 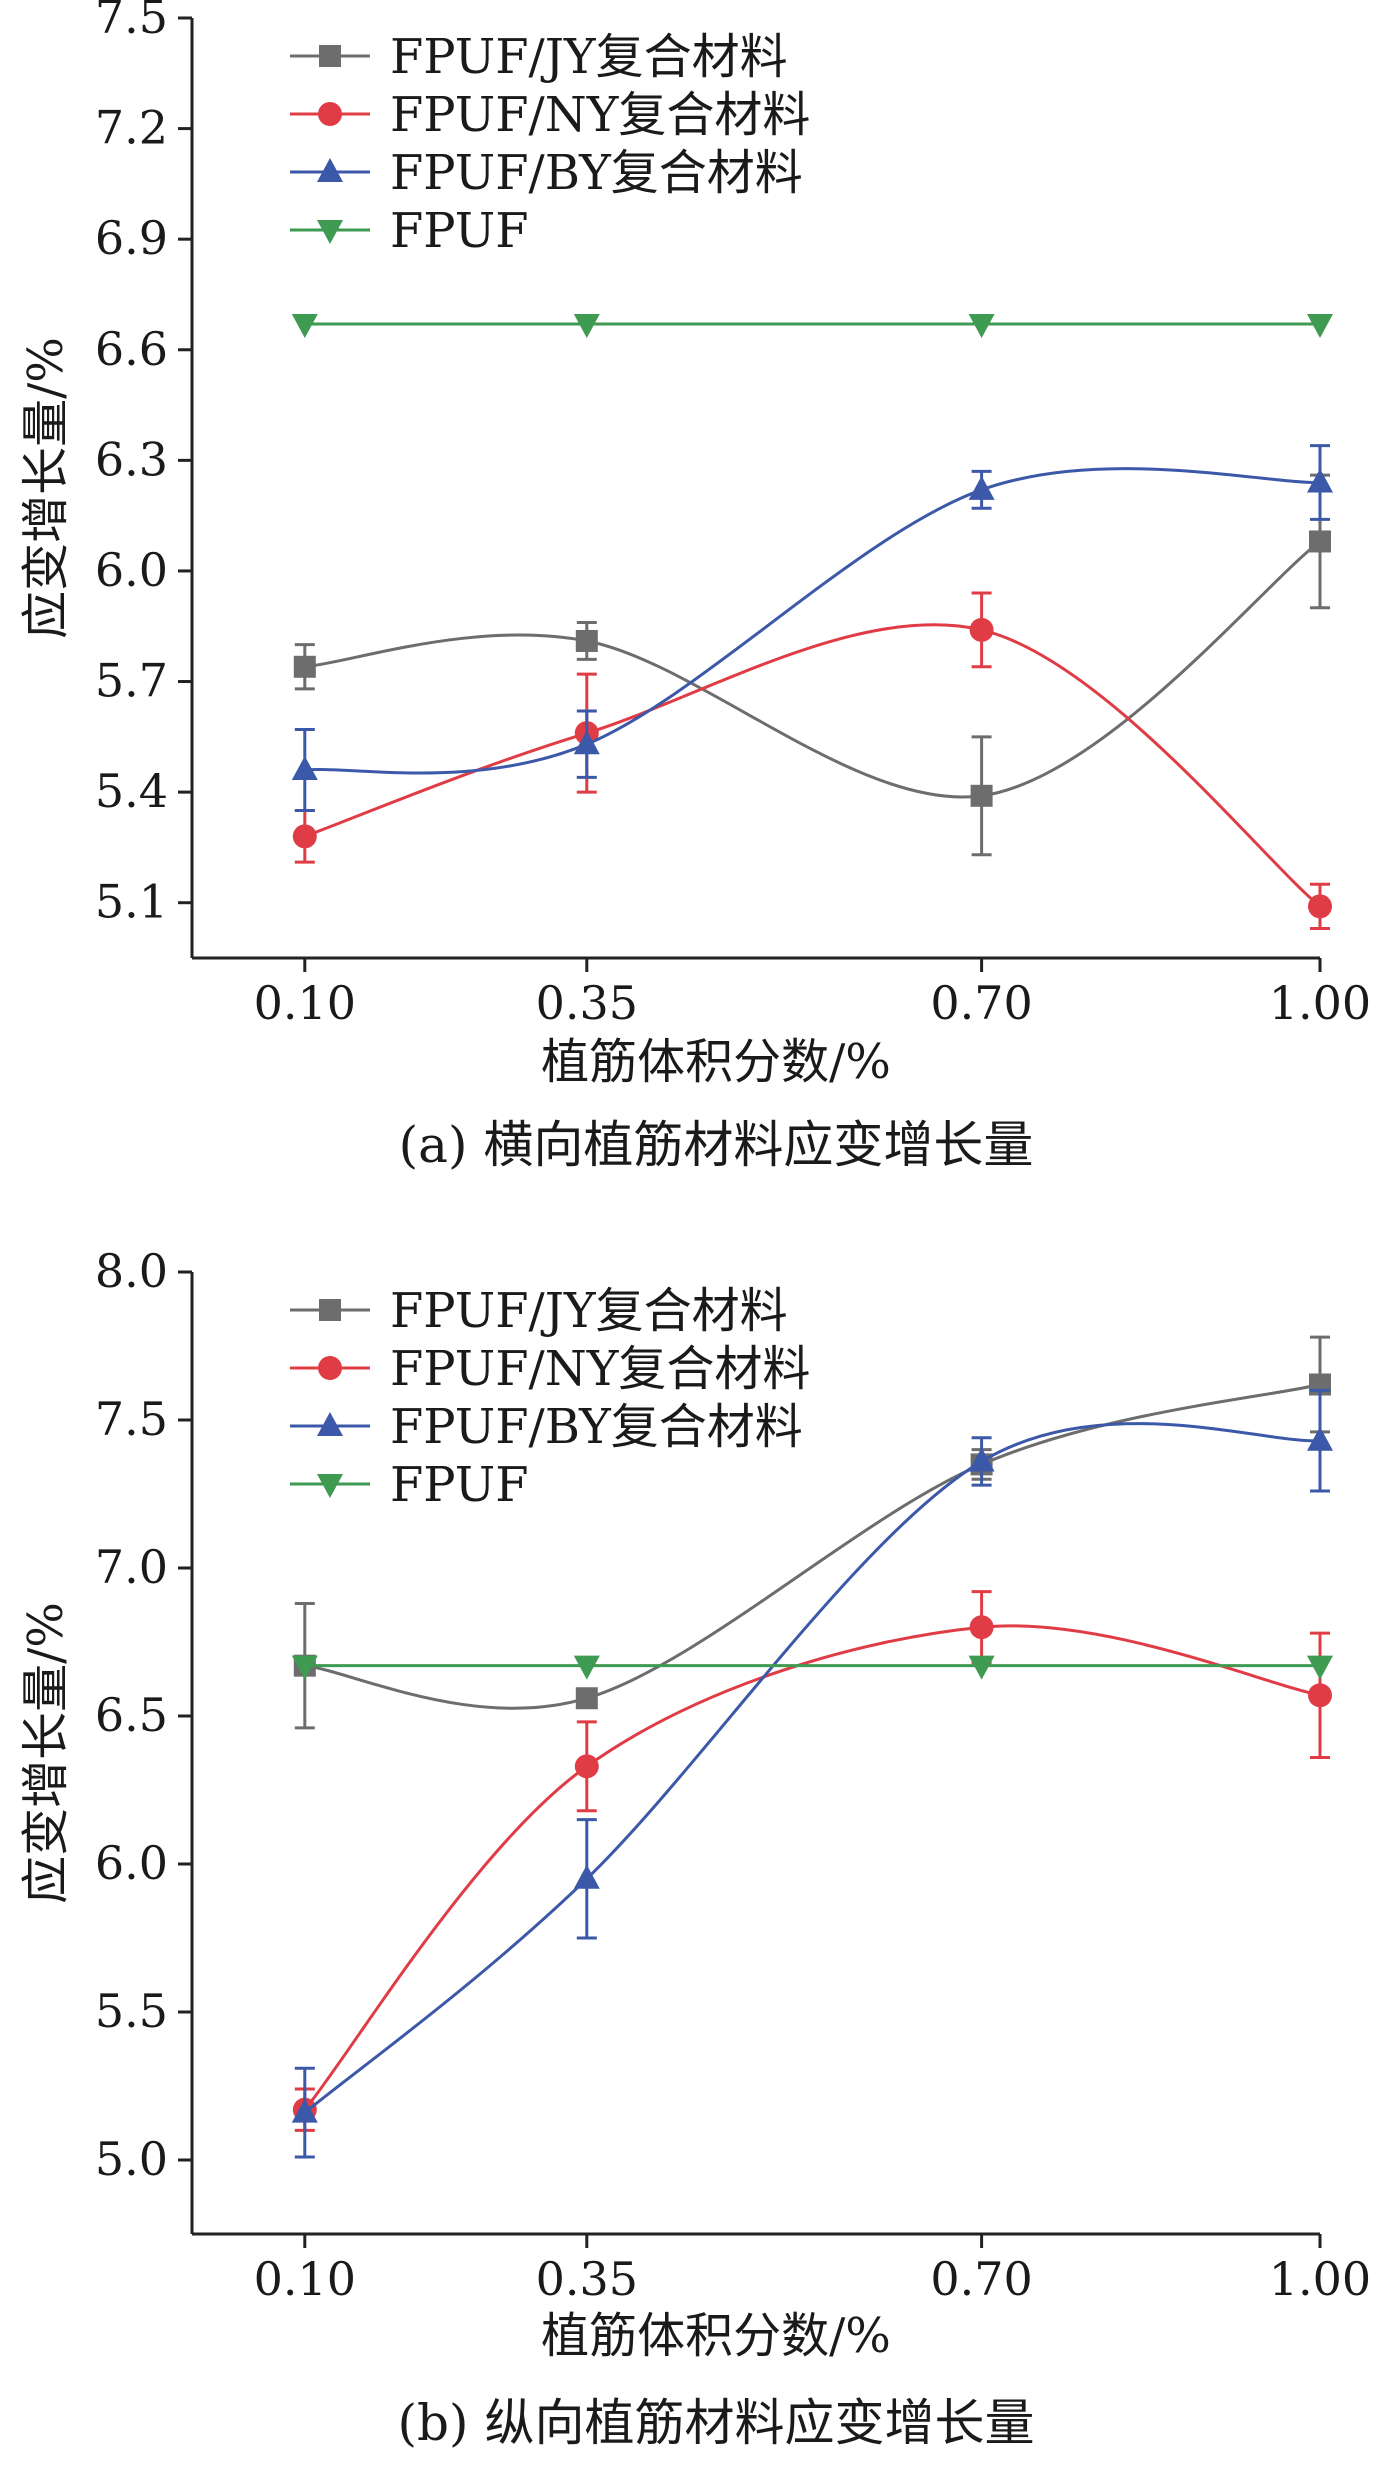 What do you see at coordinates (131, 2011) in the screenshot?
I see `y-tick-label: 5.5` at bounding box center [131, 2011].